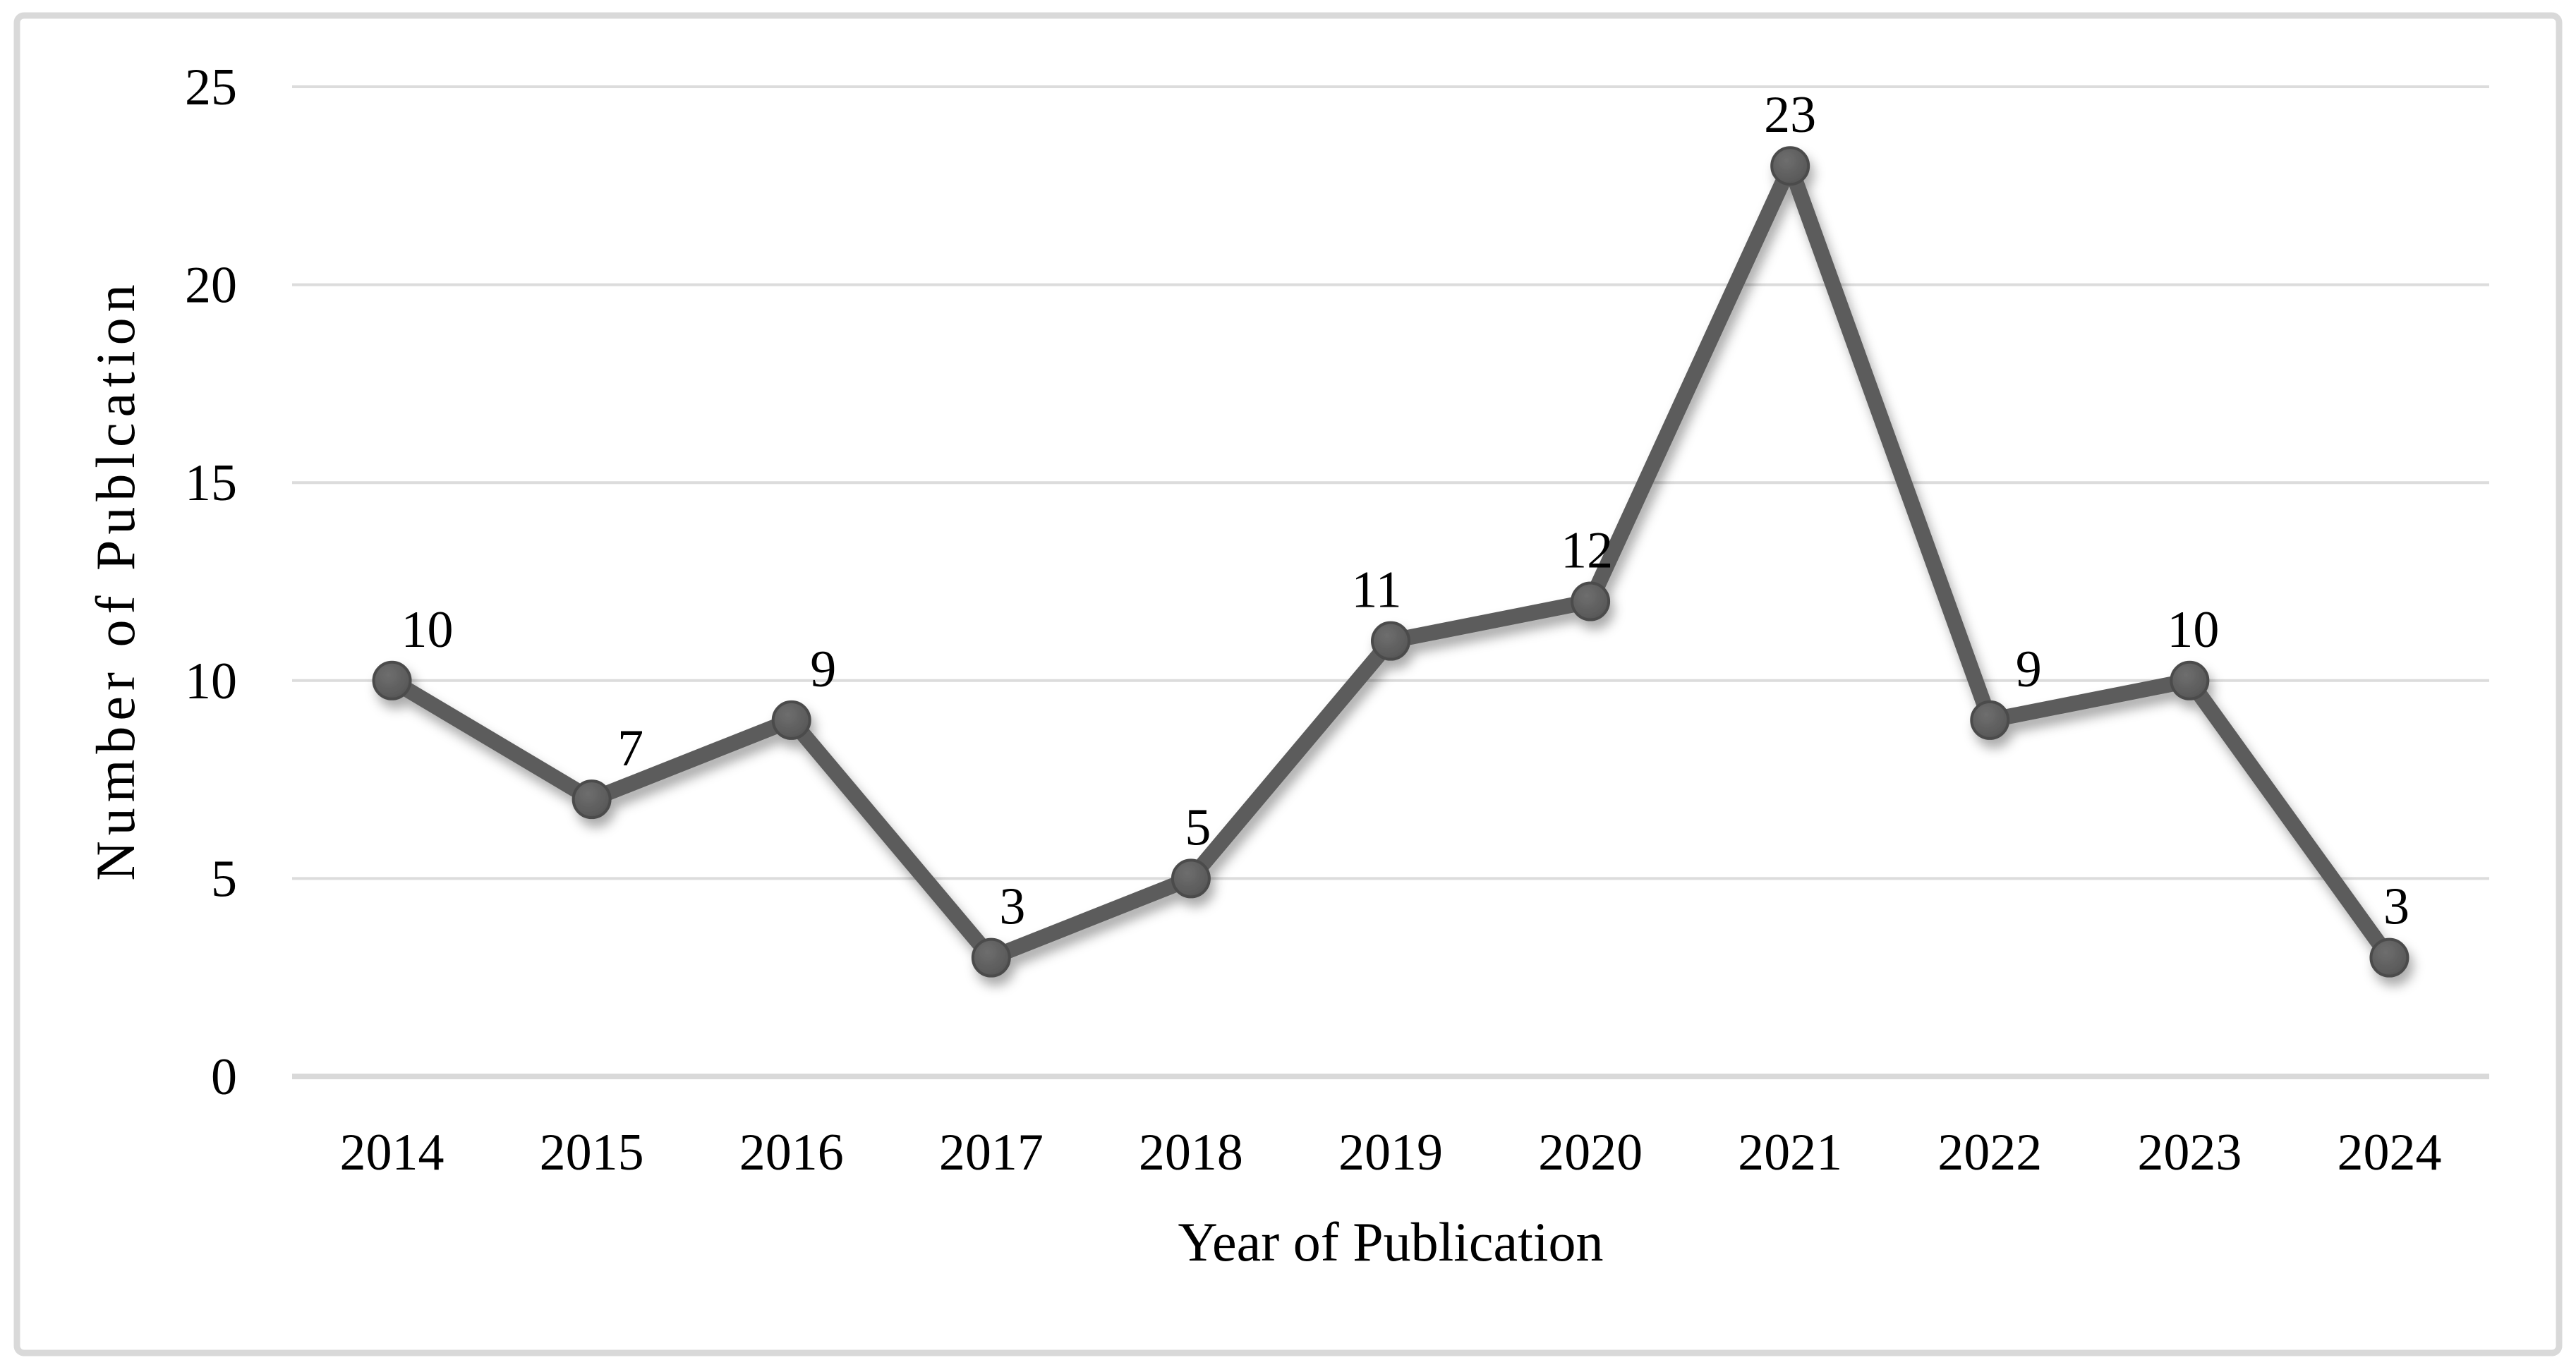  What do you see at coordinates (1990, 1153) in the screenshot?
I see `x-tick-label: 2022` at bounding box center [1990, 1153].